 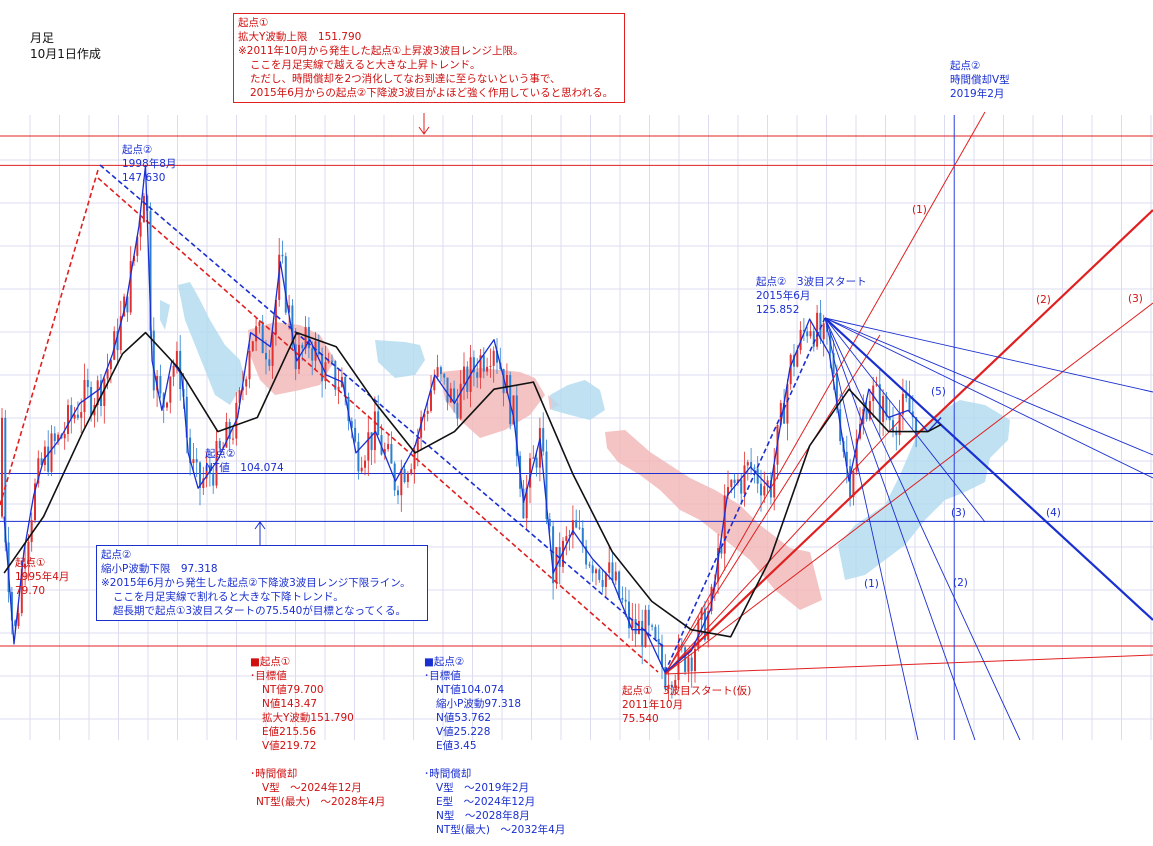 I want to click on ann-line: ※2011年10月から発生した起点①上昇波3波目レンジ上限。, so click(x=381, y=51).